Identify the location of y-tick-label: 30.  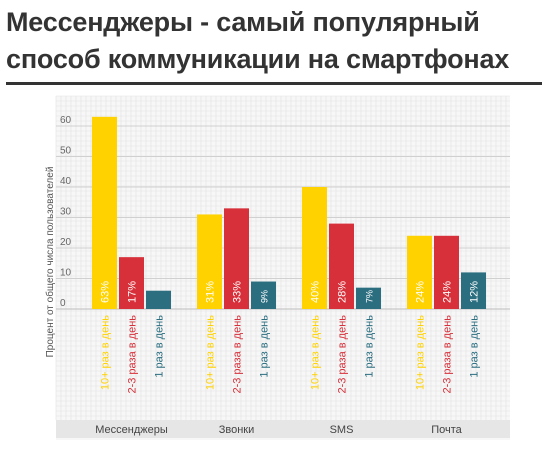
(66, 212).